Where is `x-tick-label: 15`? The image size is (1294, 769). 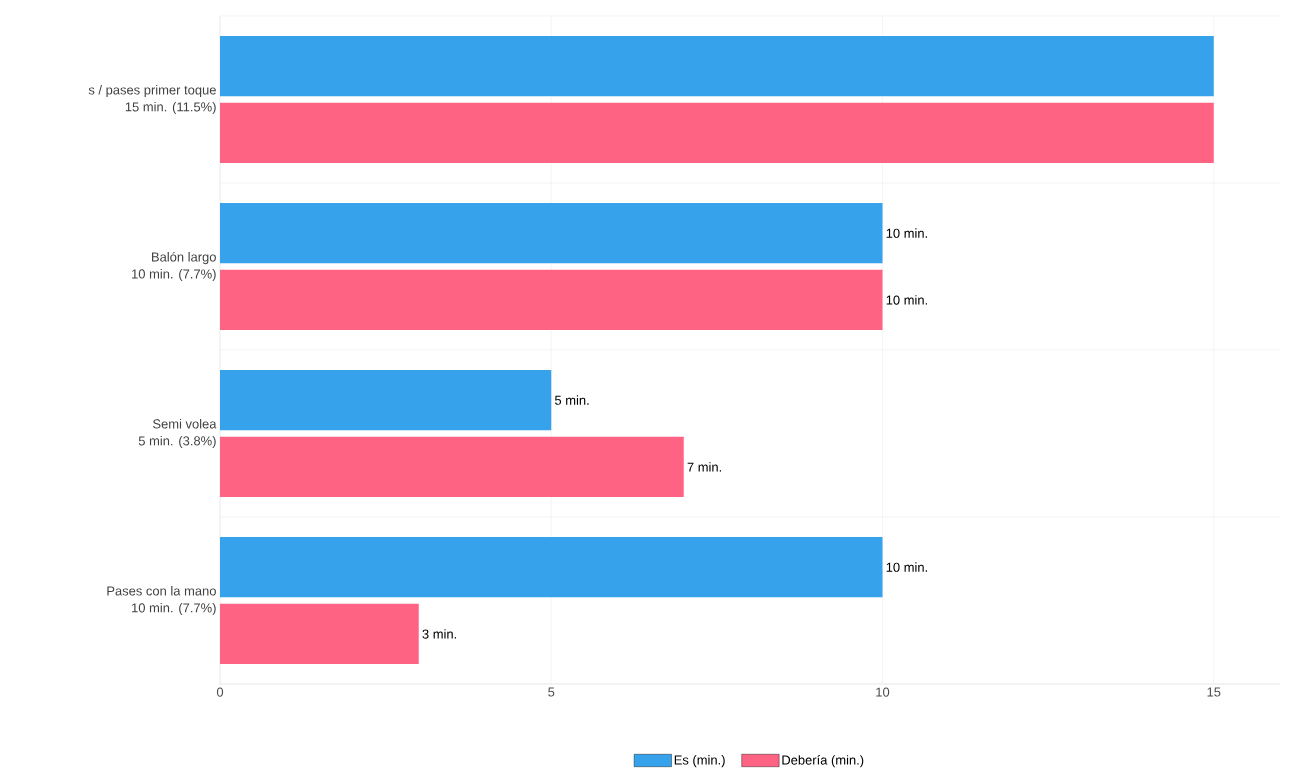 x-tick-label: 15 is located at coordinates (1214, 692).